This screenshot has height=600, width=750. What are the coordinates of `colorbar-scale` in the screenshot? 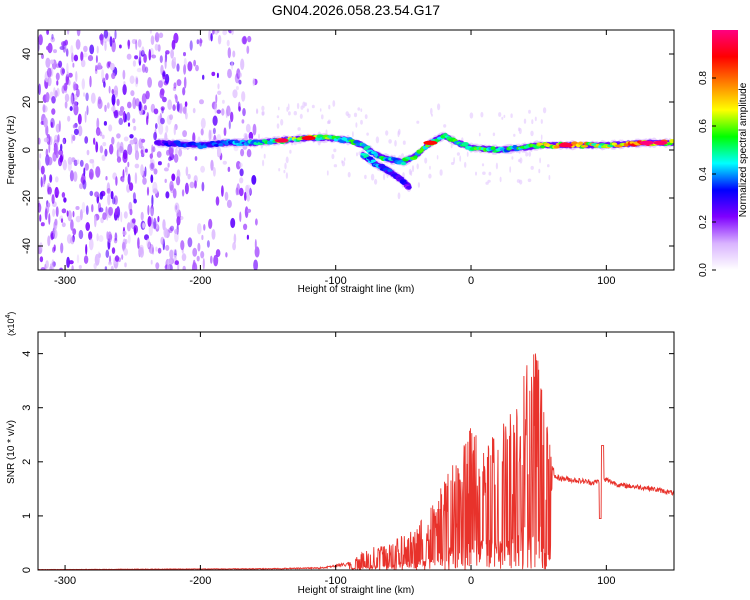 It's located at (725, 150).